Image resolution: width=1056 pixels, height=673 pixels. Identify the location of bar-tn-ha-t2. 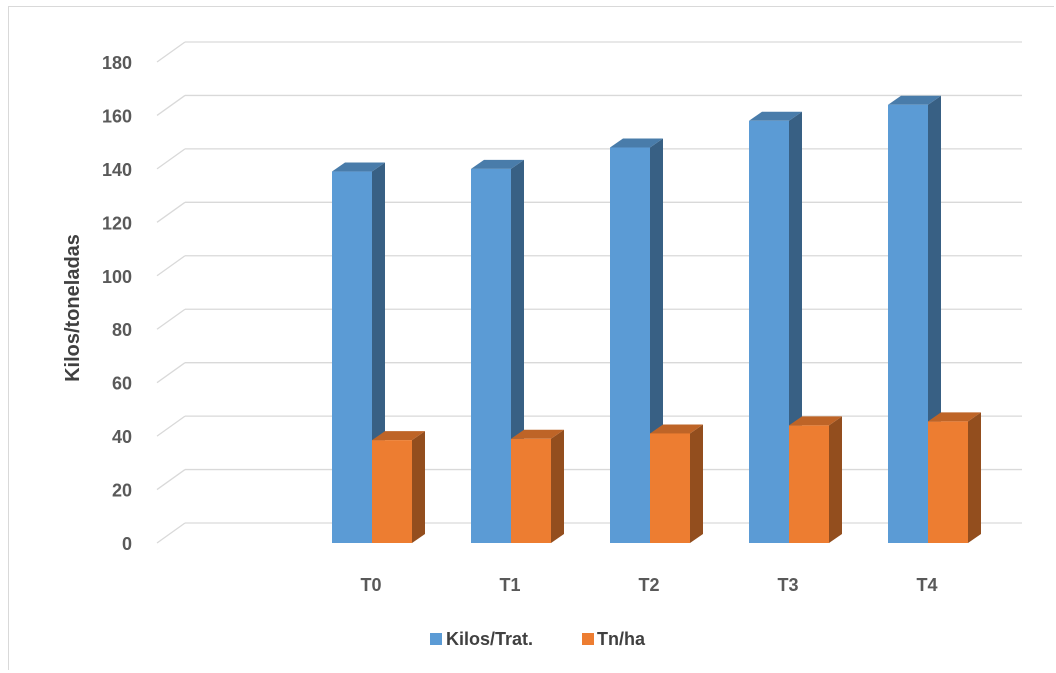
(676, 483).